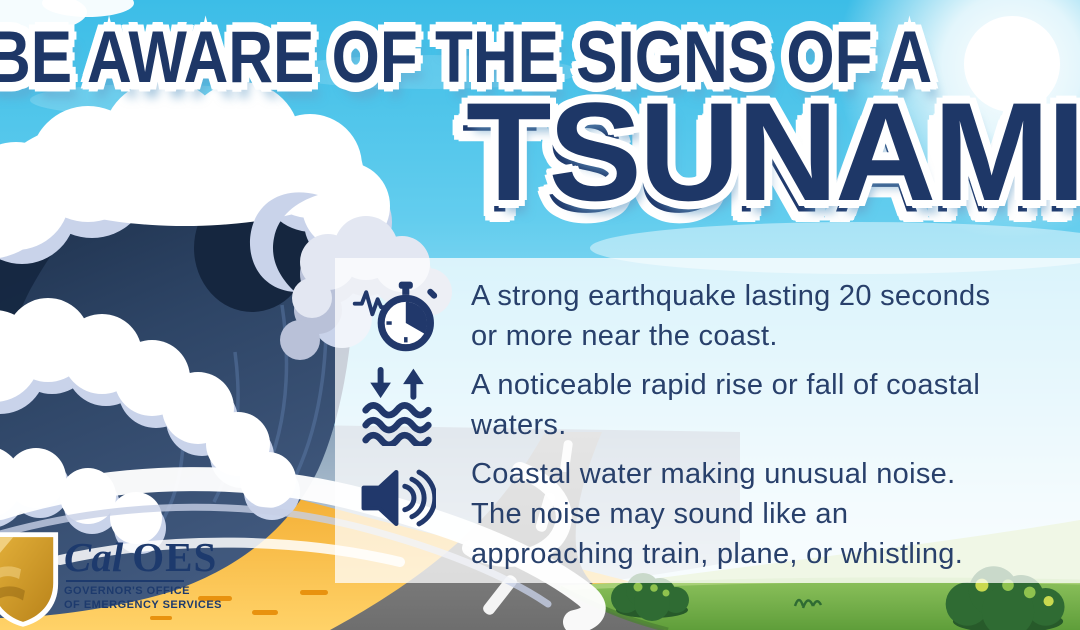 The width and height of the screenshot is (1080, 630). I want to click on headline-line2-text: TSUNAMI, so click(773, 151).